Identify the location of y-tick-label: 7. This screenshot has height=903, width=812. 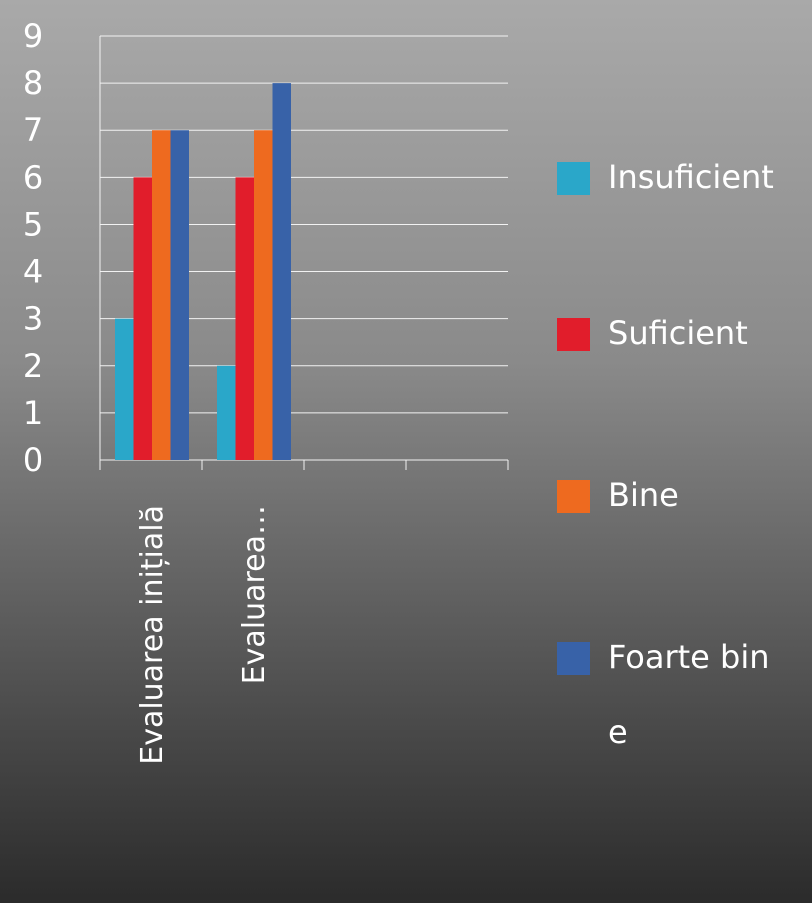
(33, 130).